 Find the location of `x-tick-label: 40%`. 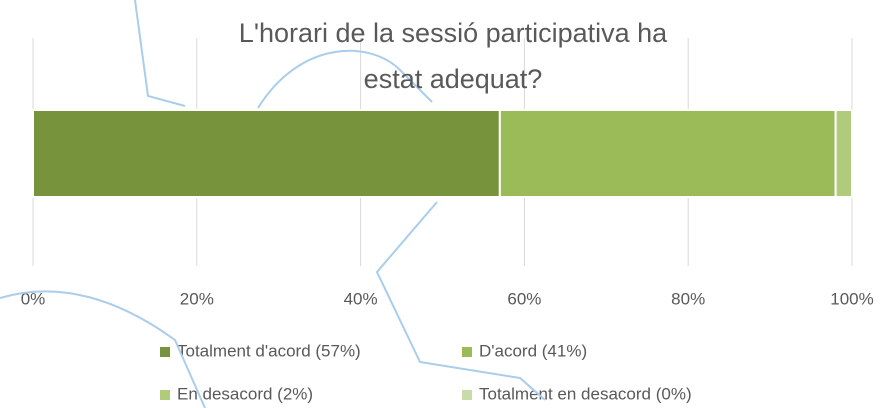

x-tick-label: 40% is located at coordinates (361, 298).